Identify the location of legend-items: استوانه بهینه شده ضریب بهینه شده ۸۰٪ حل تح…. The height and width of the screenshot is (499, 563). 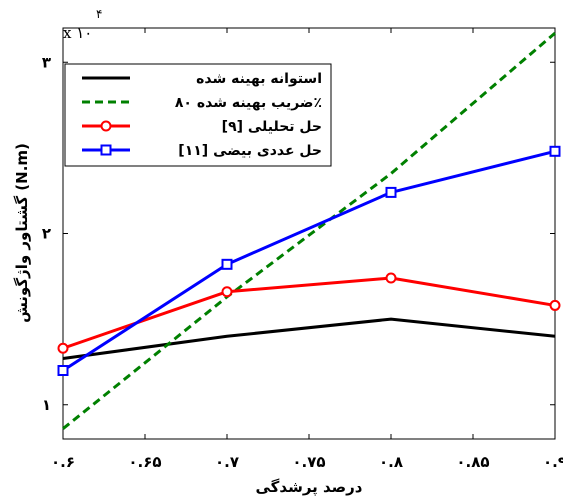
(202, 115).